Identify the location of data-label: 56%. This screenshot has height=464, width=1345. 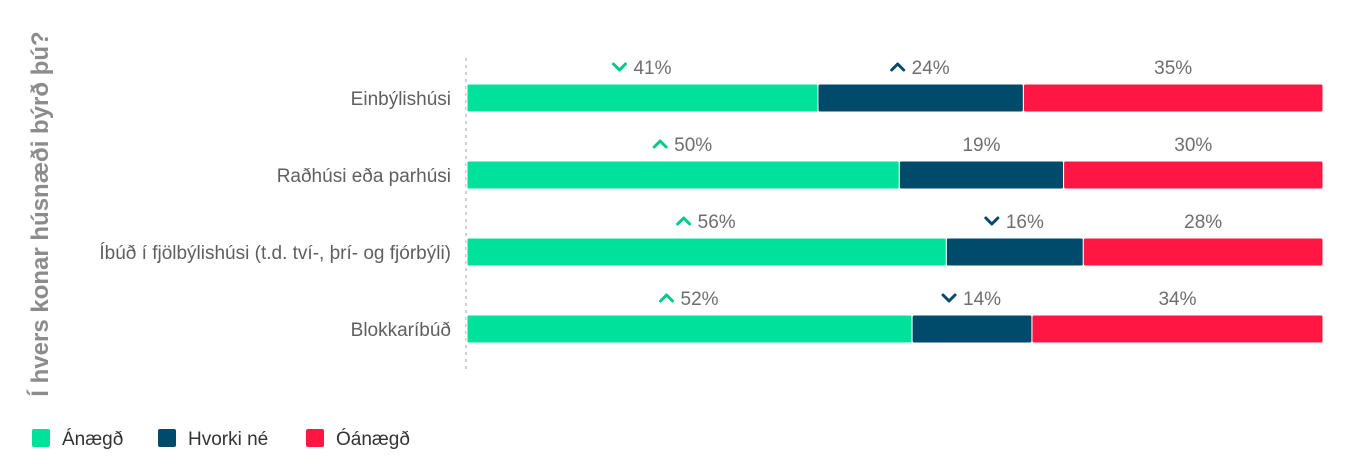
(717, 222).